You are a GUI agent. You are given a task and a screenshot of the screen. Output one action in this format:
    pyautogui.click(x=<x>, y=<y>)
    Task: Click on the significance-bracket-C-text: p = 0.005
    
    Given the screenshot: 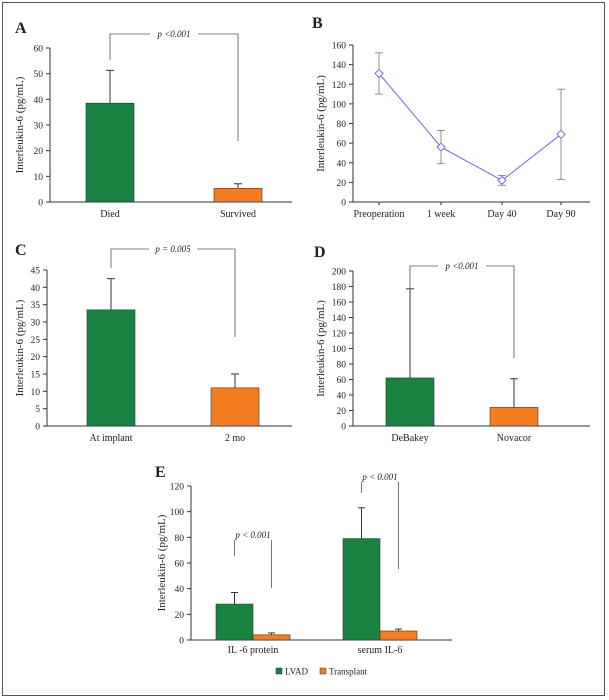 What is the action you would take?
    pyautogui.click(x=172, y=249)
    